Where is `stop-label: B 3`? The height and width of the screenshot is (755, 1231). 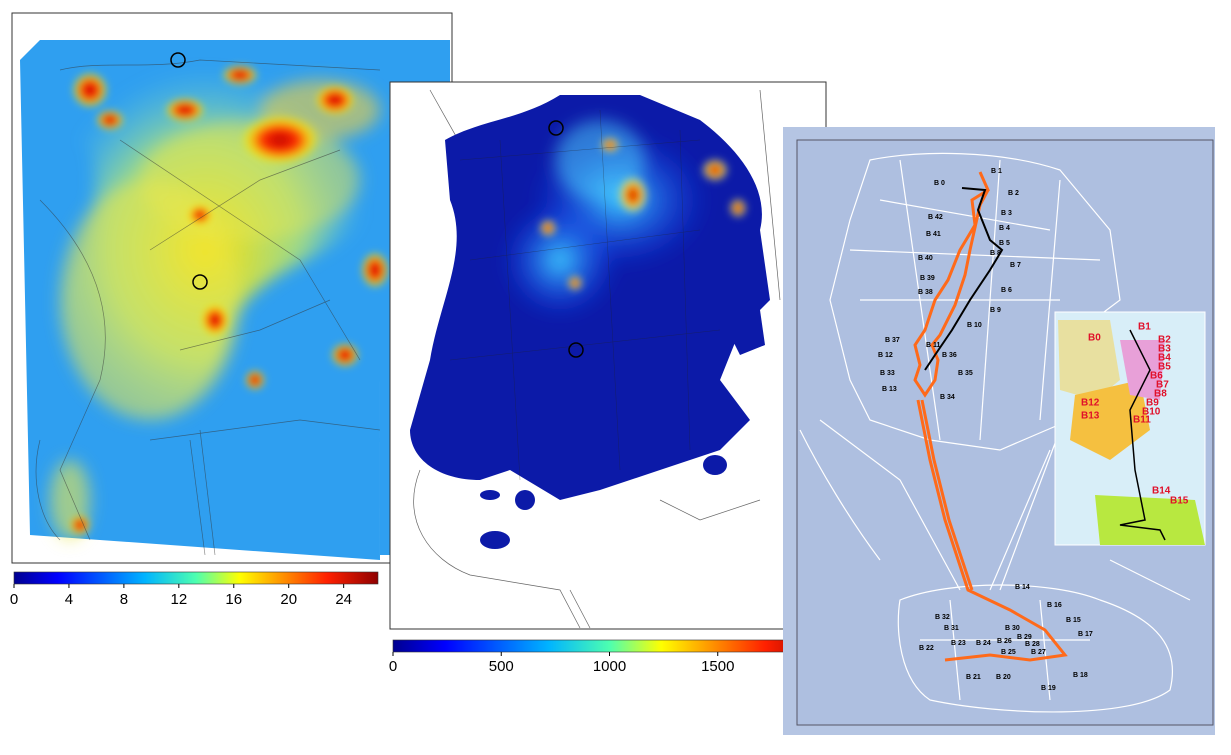 stop-label: B 3 is located at coordinates (1006, 213).